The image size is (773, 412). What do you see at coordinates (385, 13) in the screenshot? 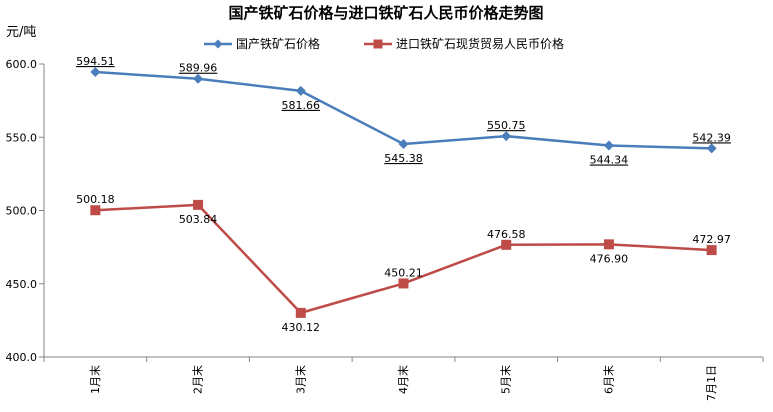
I see `chart-title: 国产铁矿石价格与进口铁矿石人民币价格走势图` at bounding box center [385, 13].